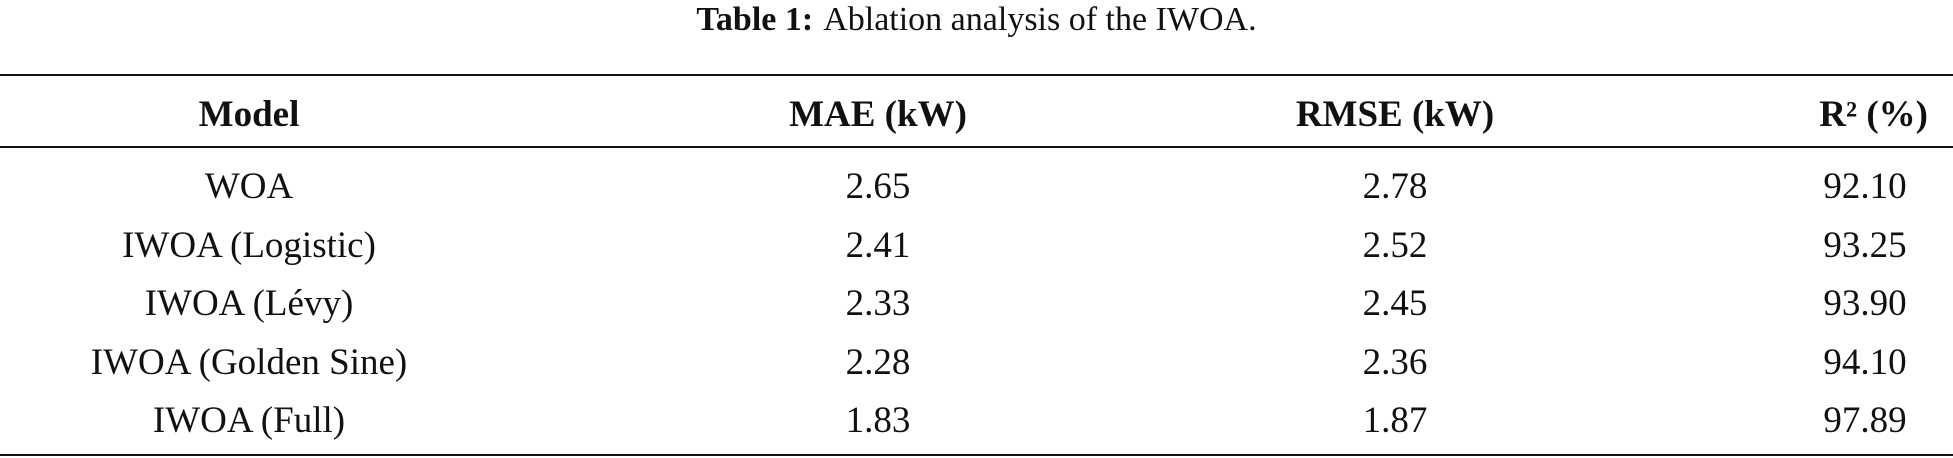 This screenshot has width=1953, height=458. What do you see at coordinates (976, 455) in the screenshot?
I see `bottom-rule` at bounding box center [976, 455].